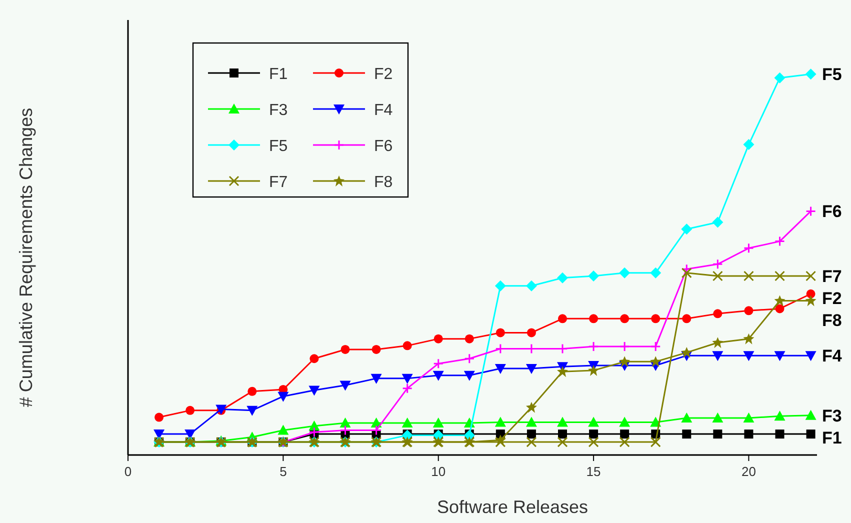 The height and width of the screenshot is (523, 851). I want to click on text: F3, so click(832, 416).